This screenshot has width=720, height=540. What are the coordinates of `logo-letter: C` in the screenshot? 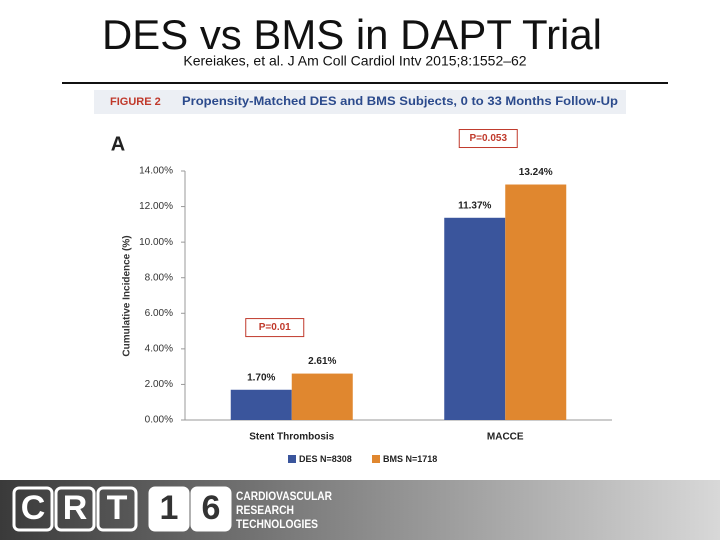 It's located at (33, 508).